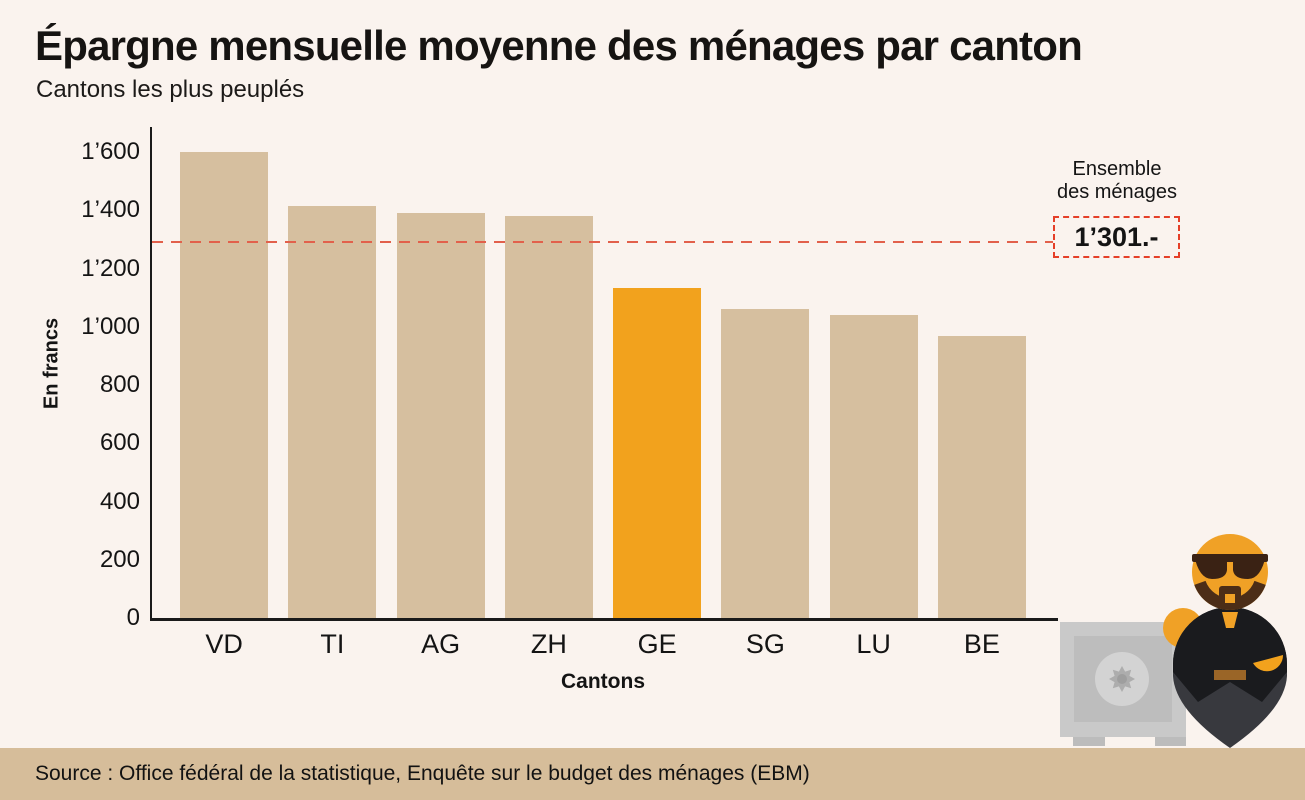  Describe the element at coordinates (332, 413) in the screenshot. I see `bar-TI` at that location.